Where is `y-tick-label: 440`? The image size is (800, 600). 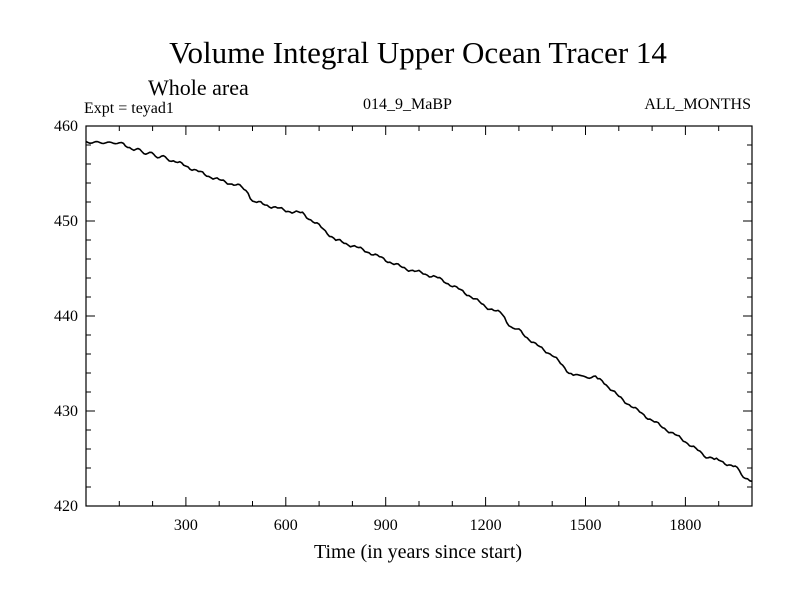
y-tick-label: 440 is located at coordinates (66, 316).